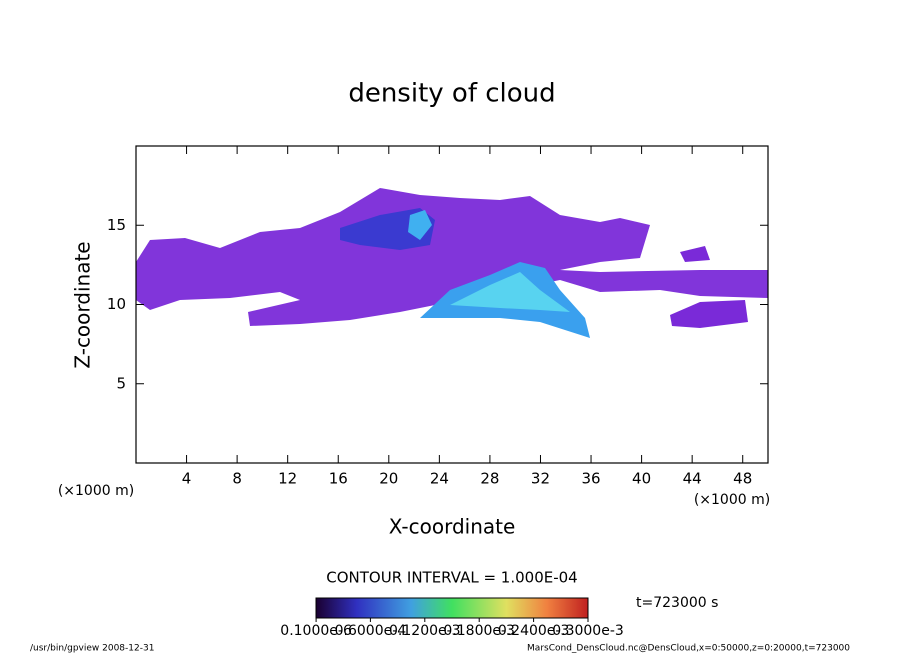 This screenshot has height=658, width=904. Describe the element at coordinates (338, 479) in the screenshot. I see `x-tick-label: 16` at that location.